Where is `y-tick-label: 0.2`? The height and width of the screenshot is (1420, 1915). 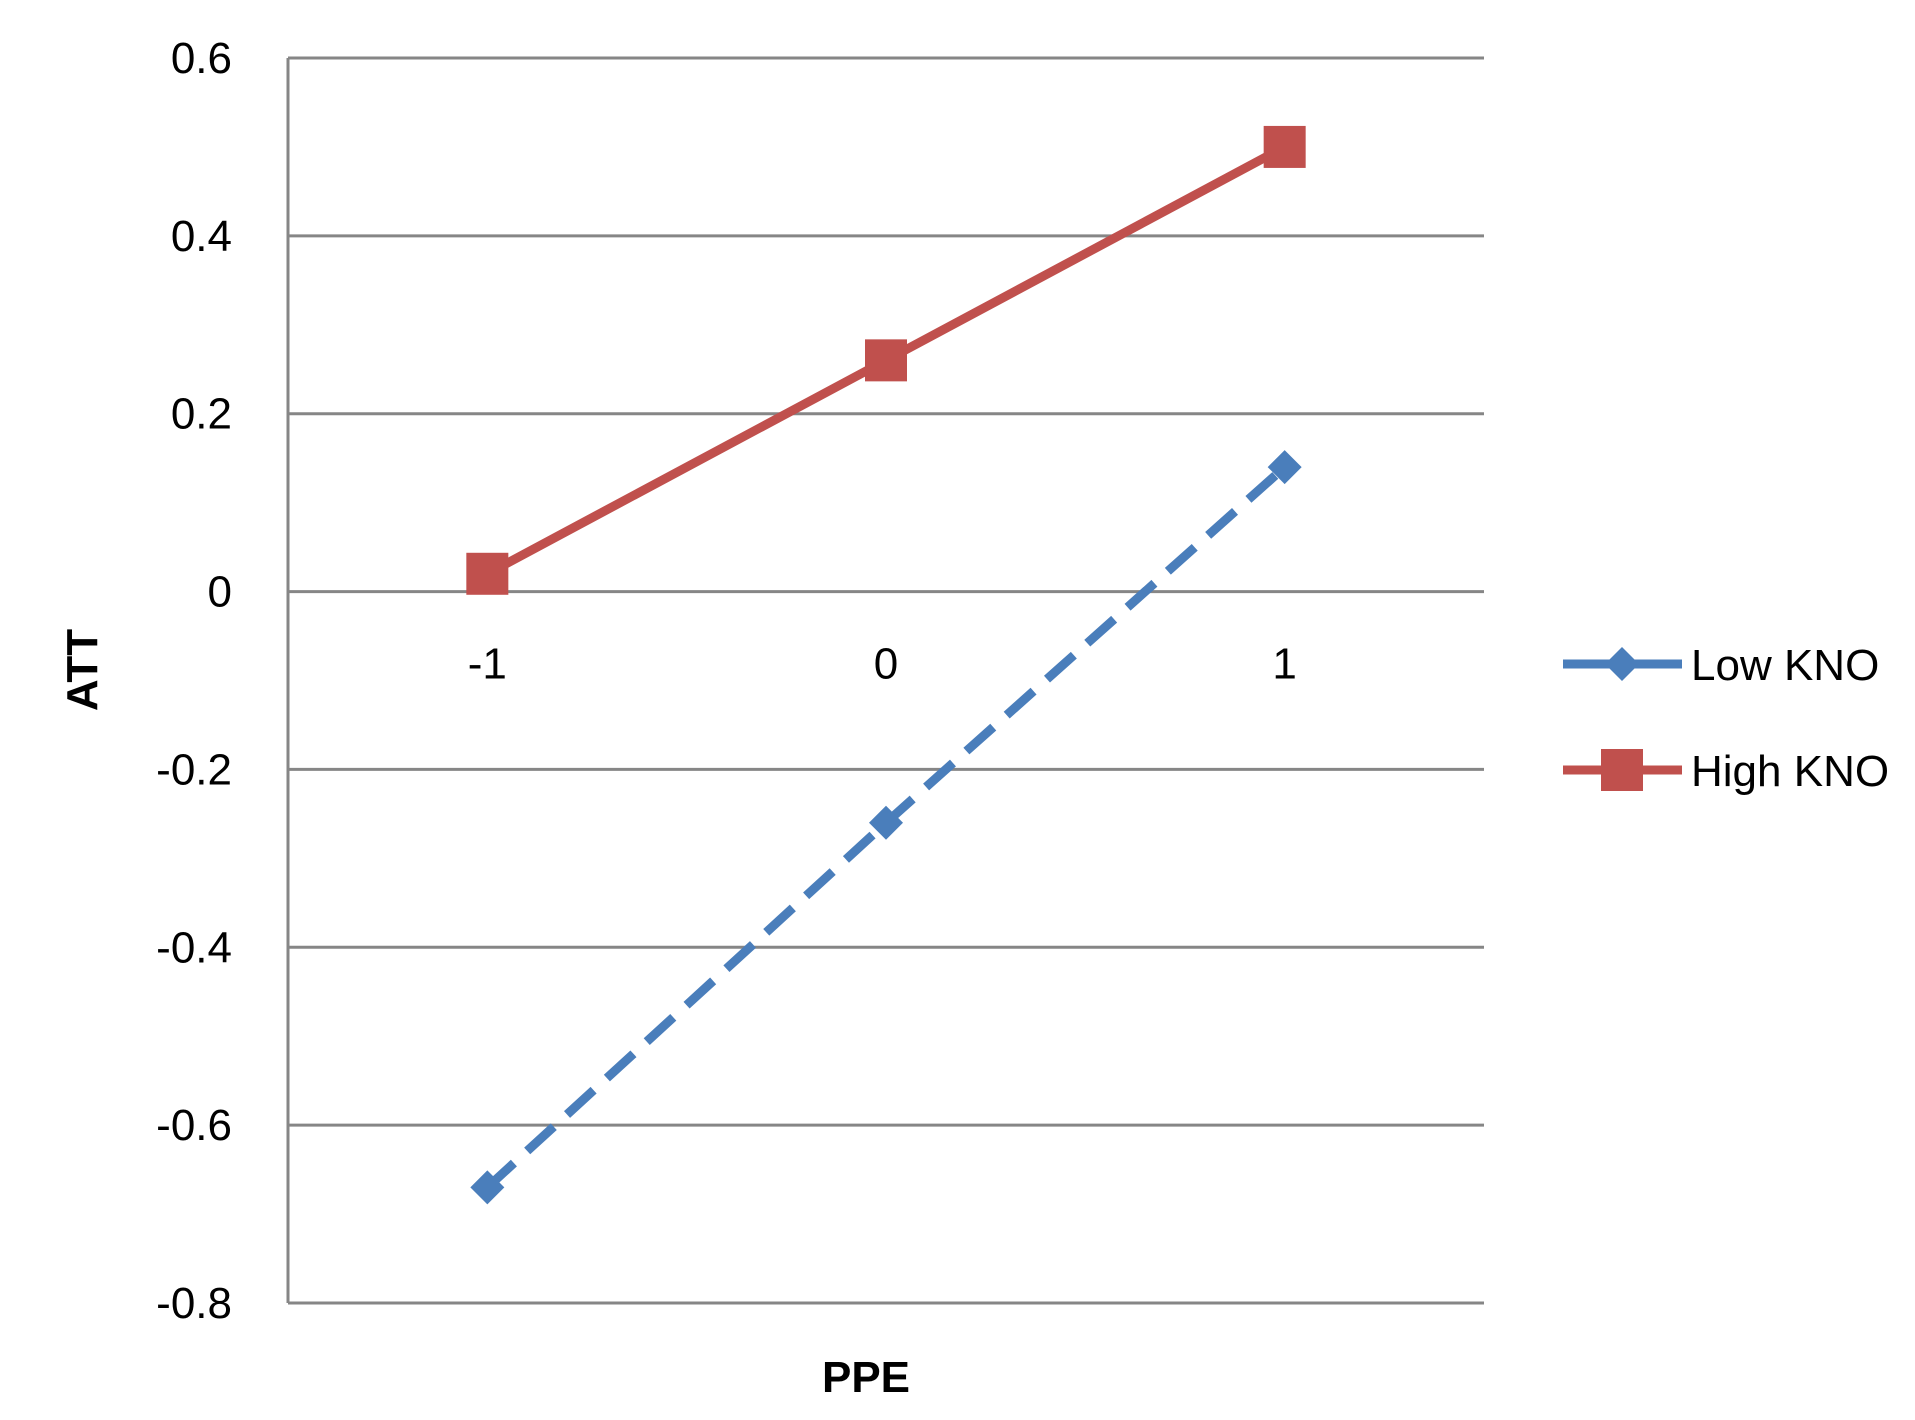
y-tick-label: 0.2 is located at coordinates (201, 414).